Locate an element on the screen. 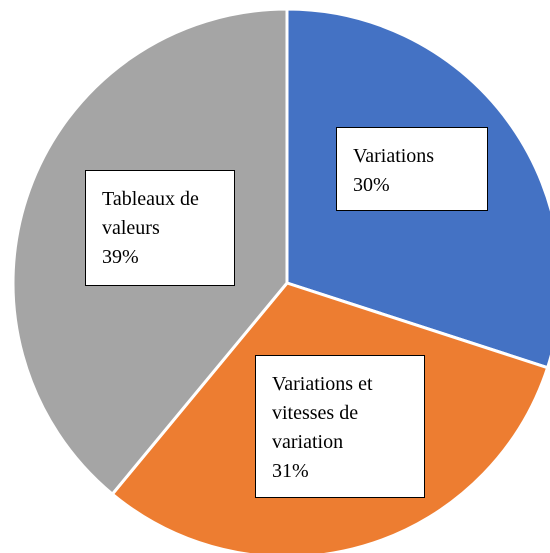 Image resolution: width=550 pixels, height=553 pixels. label-name: Tableaux de valeurs is located at coordinates (150, 213).